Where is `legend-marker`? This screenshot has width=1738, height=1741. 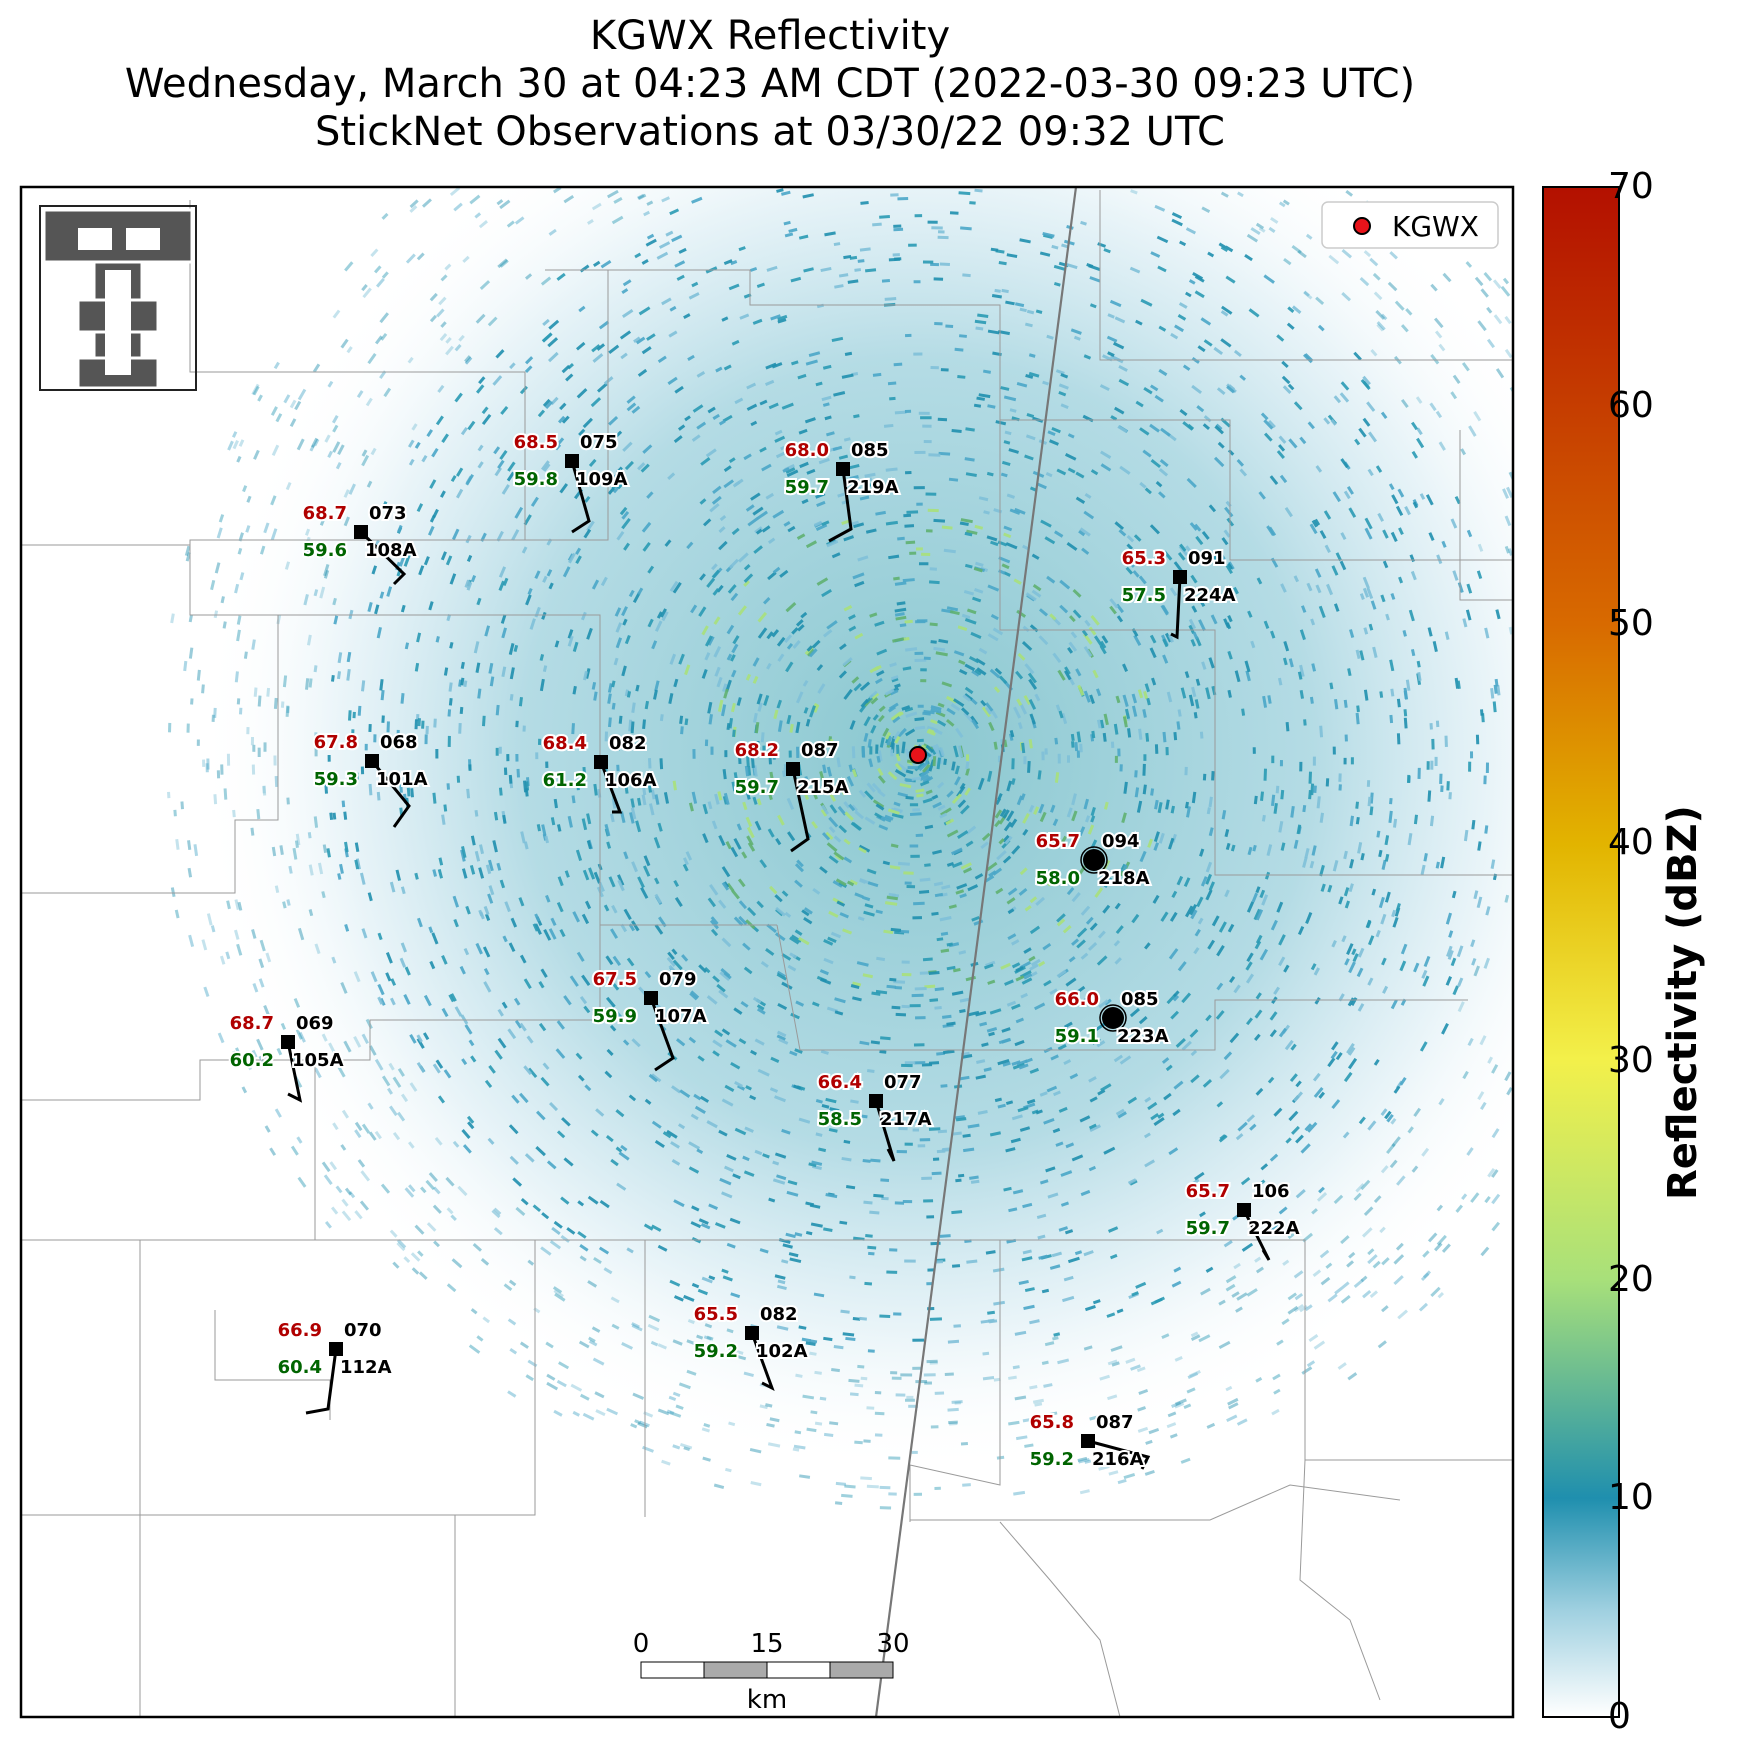
legend-marker is located at coordinates (1362, 226).